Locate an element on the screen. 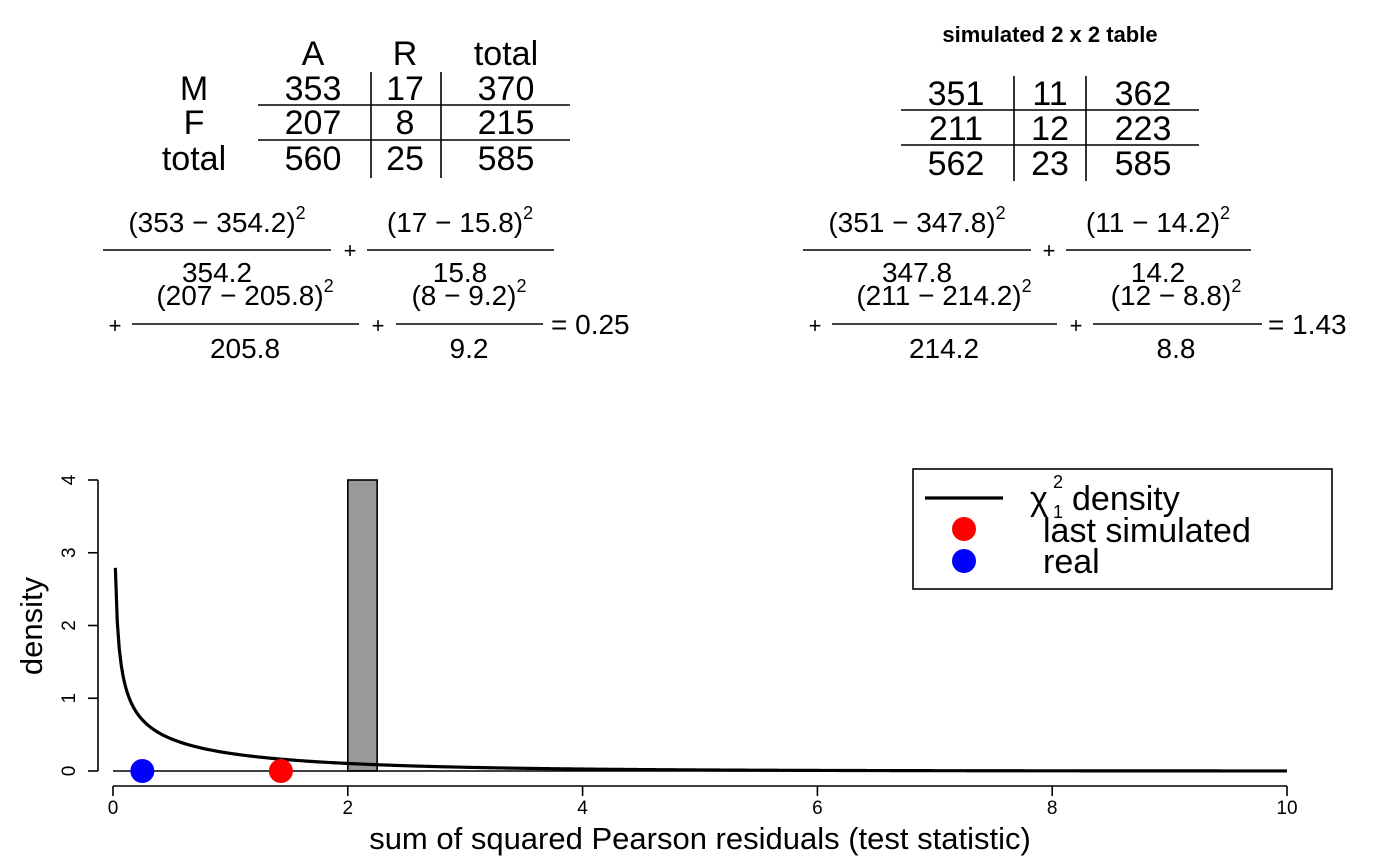  y-tick-label: 0 is located at coordinates (69, 771).